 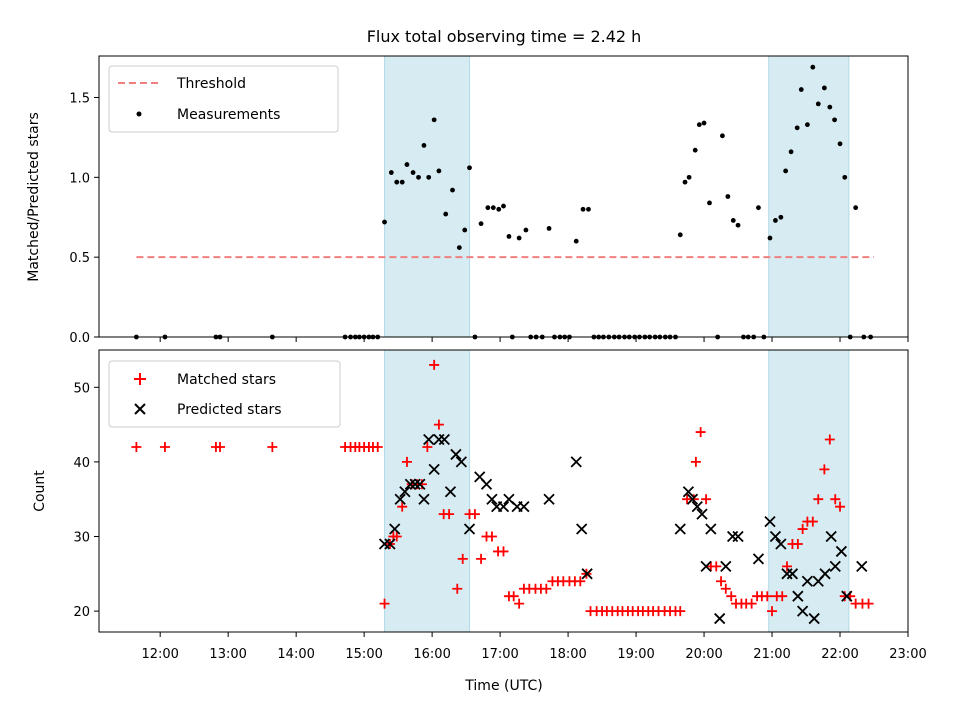 I want to click on x-tick-label: 15:00, so click(x=363, y=654).